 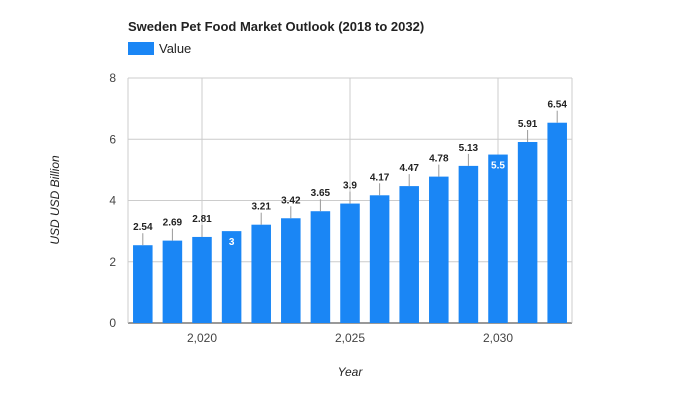 I want to click on data-label: 2.81, so click(x=202, y=219).